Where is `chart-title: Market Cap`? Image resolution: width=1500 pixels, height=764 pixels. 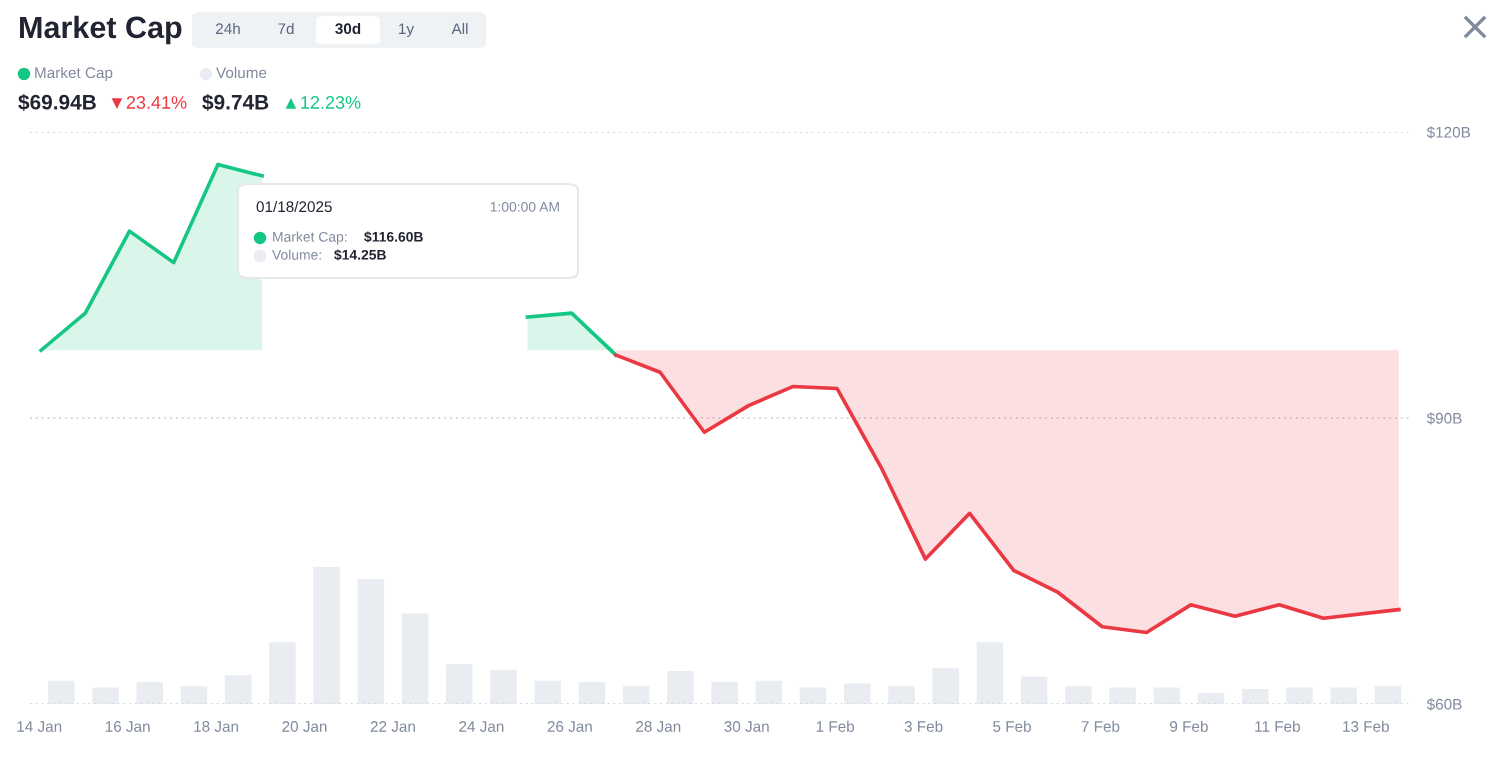 chart-title: Market Cap is located at coordinates (101, 30).